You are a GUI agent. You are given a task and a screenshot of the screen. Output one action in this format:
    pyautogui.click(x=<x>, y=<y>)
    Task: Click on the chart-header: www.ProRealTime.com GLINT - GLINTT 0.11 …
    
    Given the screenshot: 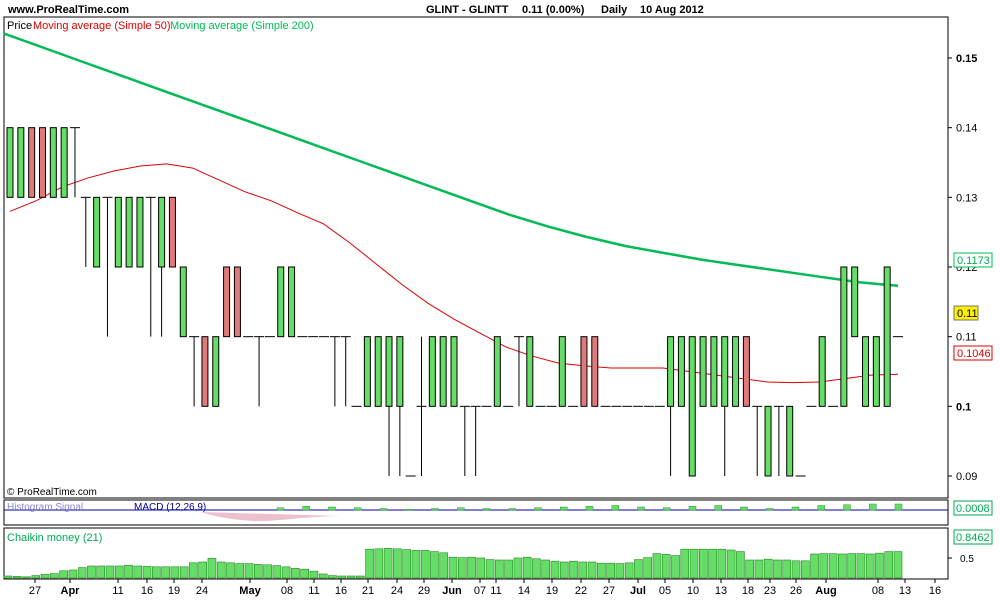 What is the action you would take?
    pyautogui.click(x=355, y=10)
    